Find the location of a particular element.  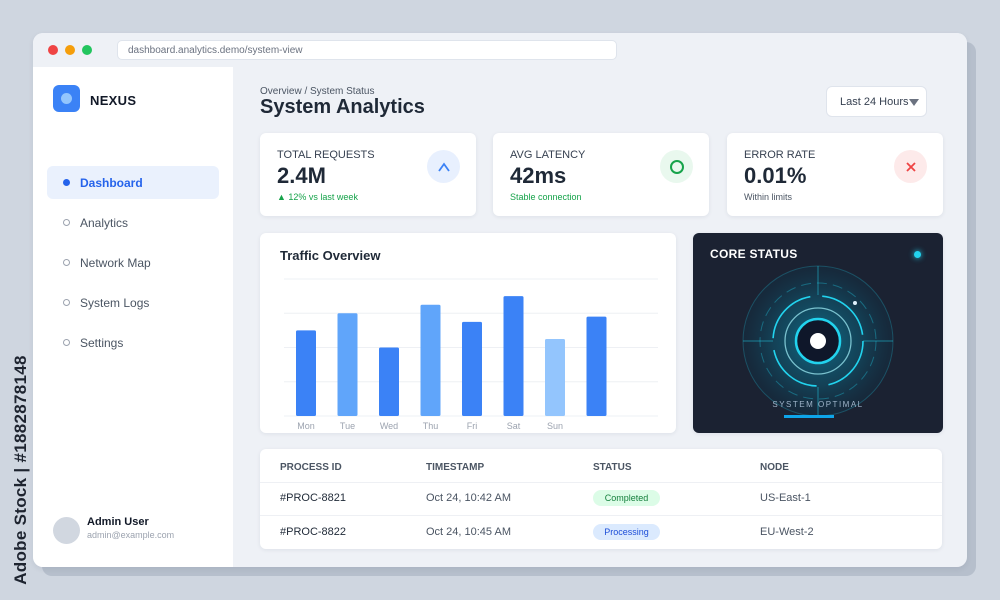

user-name: Admin User is located at coordinates (118, 522).